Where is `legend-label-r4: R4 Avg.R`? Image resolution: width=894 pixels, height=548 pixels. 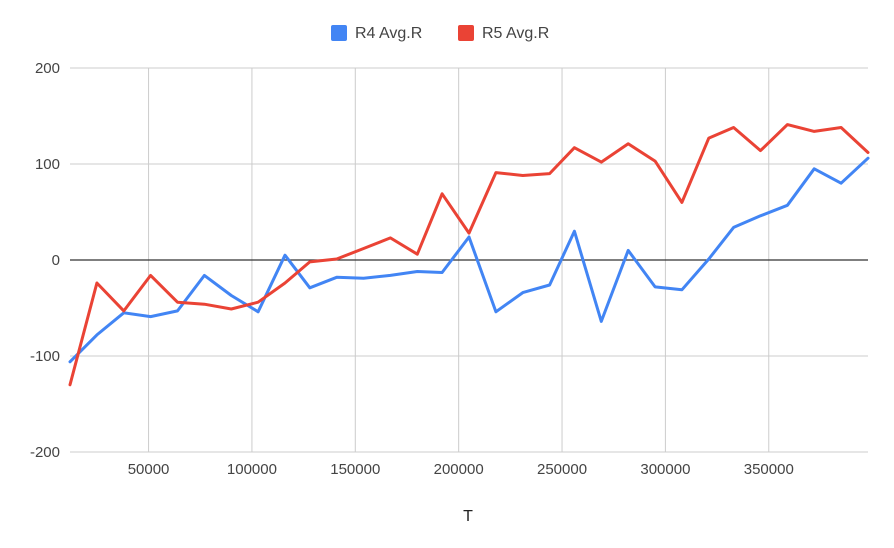 legend-label-r4: R4 Avg.R is located at coordinates (388, 33).